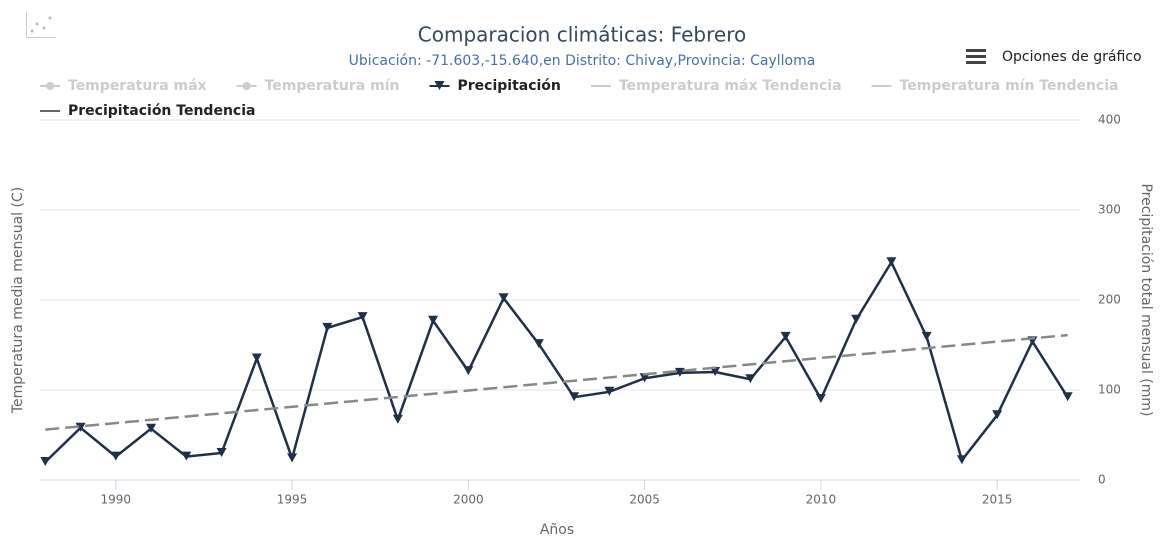 The image size is (1161, 540). What do you see at coordinates (997, 500) in the screenshot?
I see `x-tick-label: 2015` at bounding box center [997, 500].